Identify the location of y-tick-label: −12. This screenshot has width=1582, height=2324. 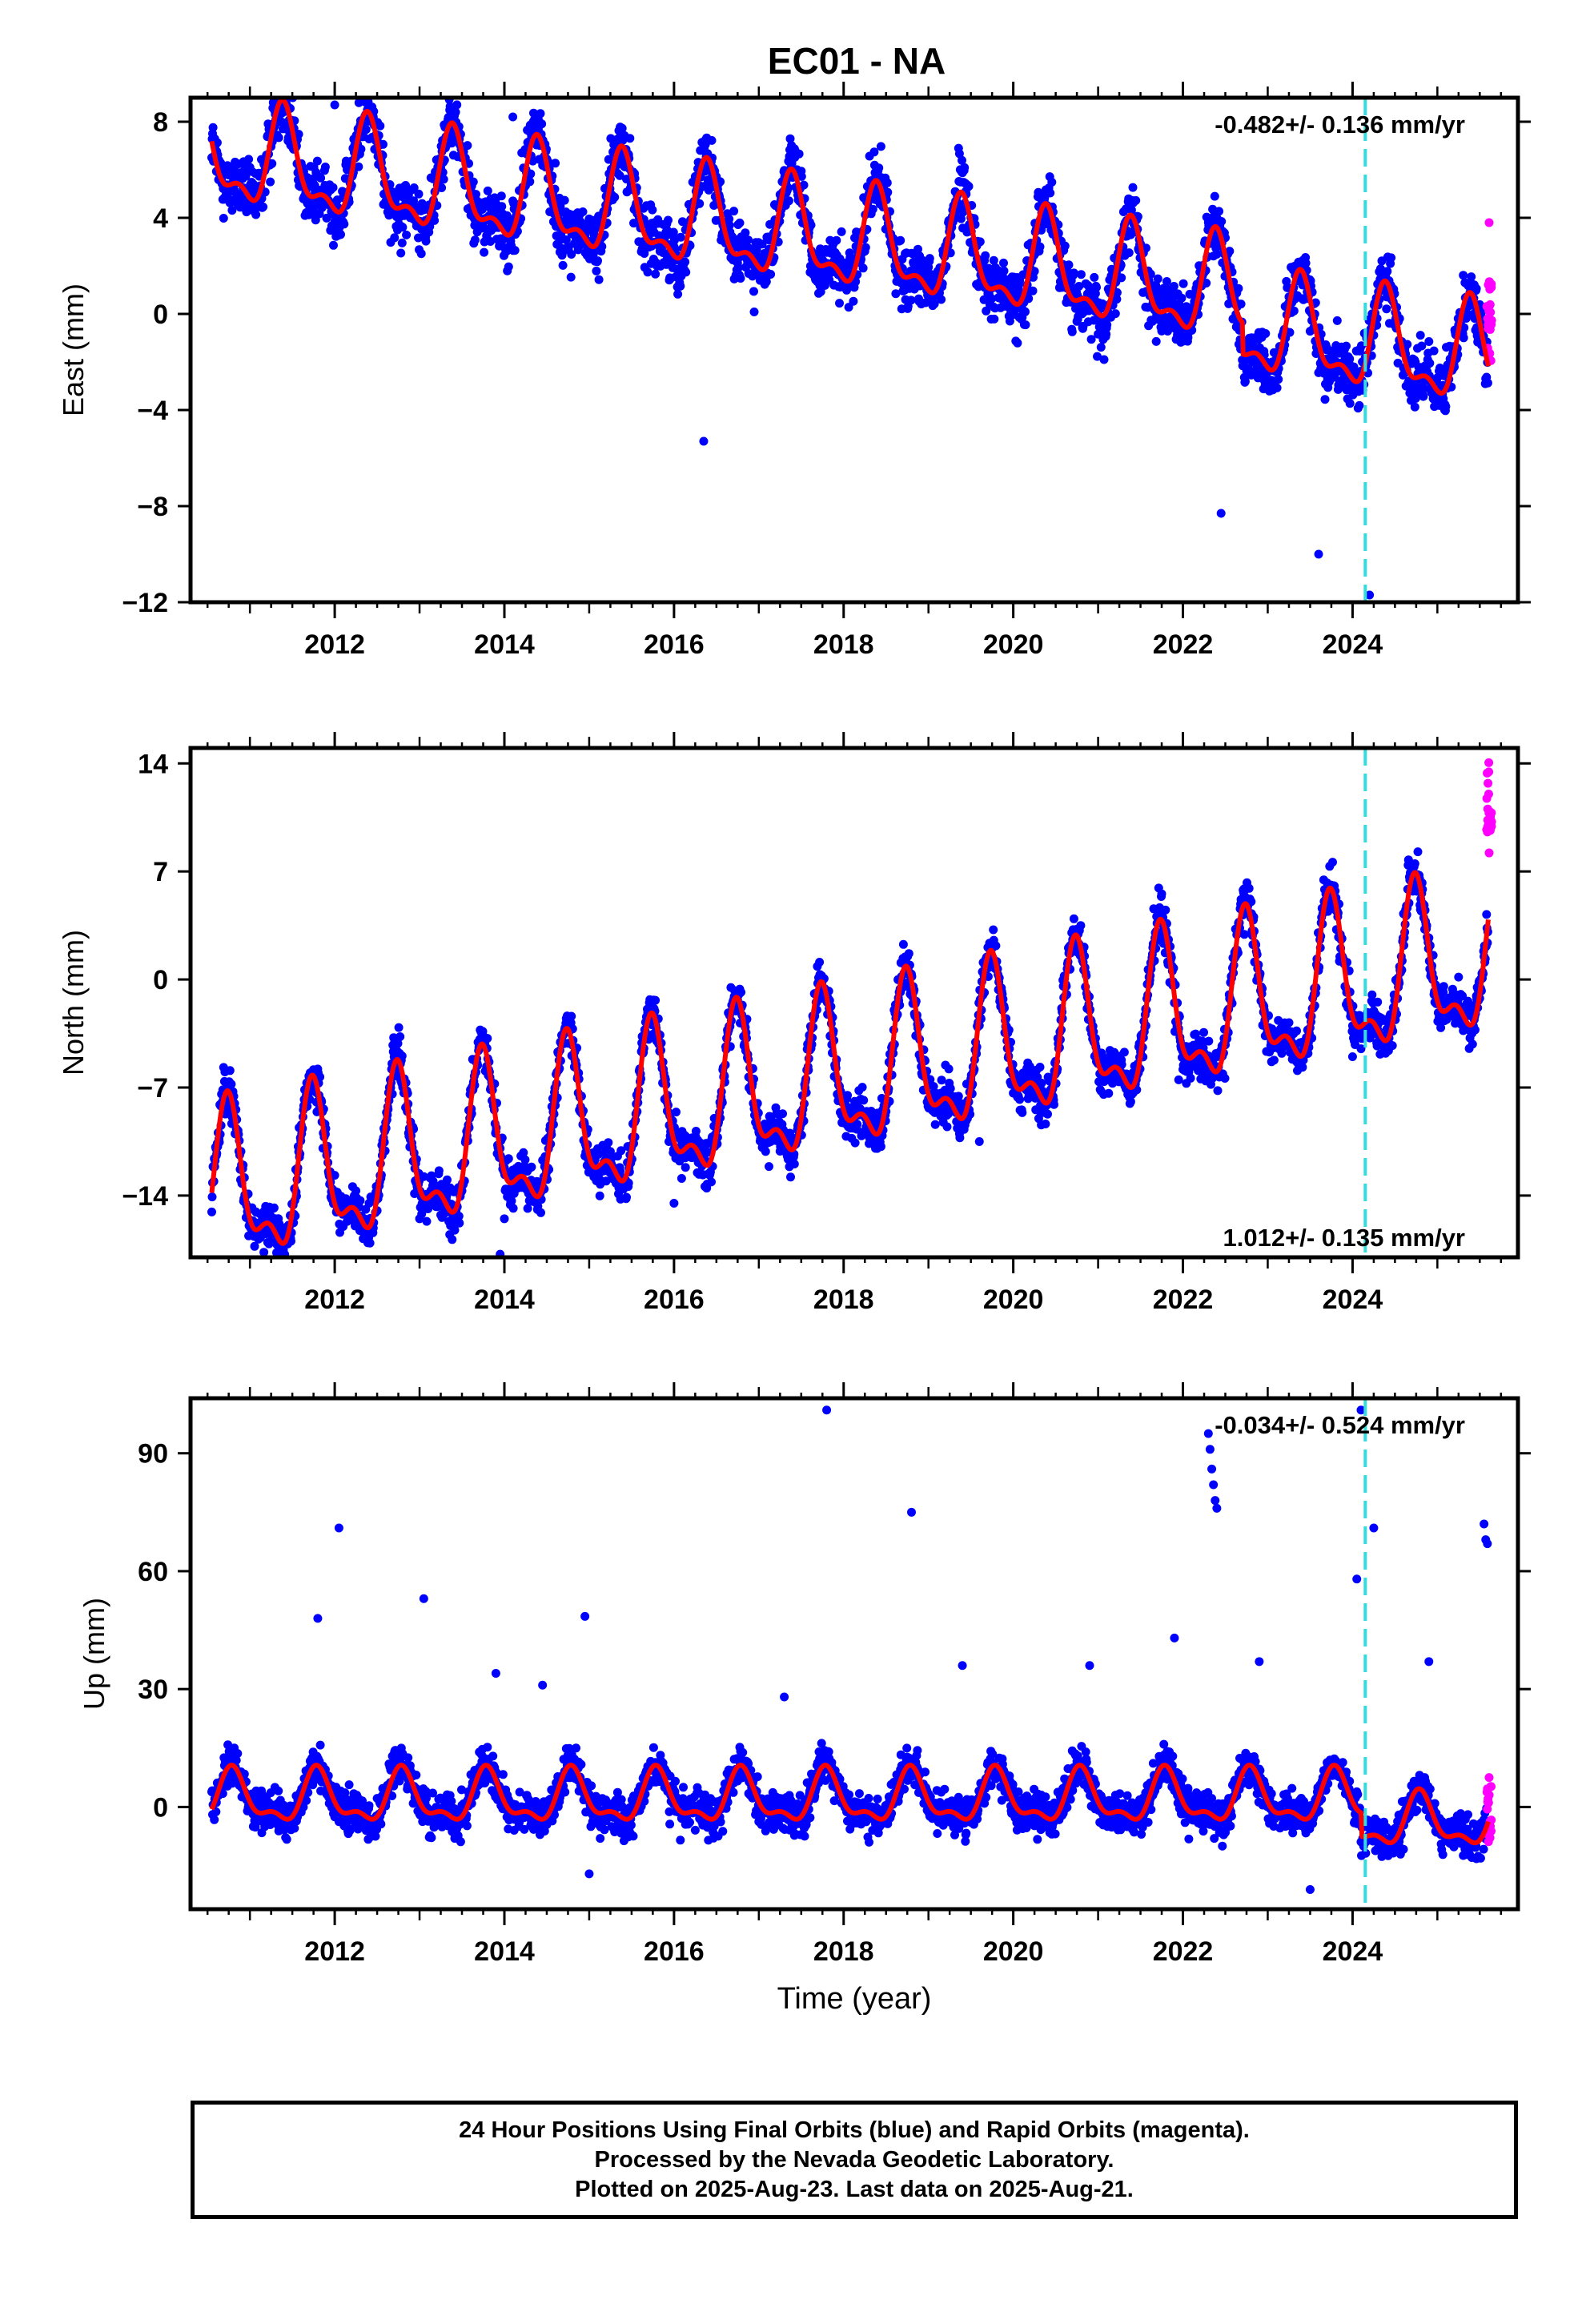
(145, 603).